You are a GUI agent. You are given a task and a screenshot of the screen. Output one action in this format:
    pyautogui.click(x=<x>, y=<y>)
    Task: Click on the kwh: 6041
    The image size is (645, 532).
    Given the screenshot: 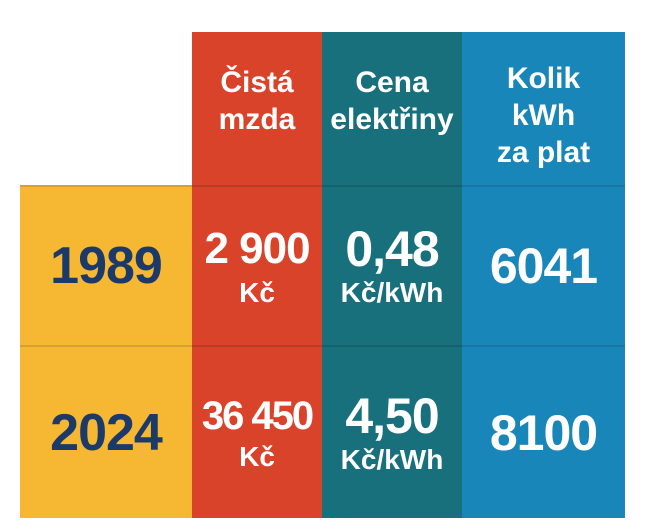 What is the action you would take?
    pyautogui.click(x=543, y=266)
    